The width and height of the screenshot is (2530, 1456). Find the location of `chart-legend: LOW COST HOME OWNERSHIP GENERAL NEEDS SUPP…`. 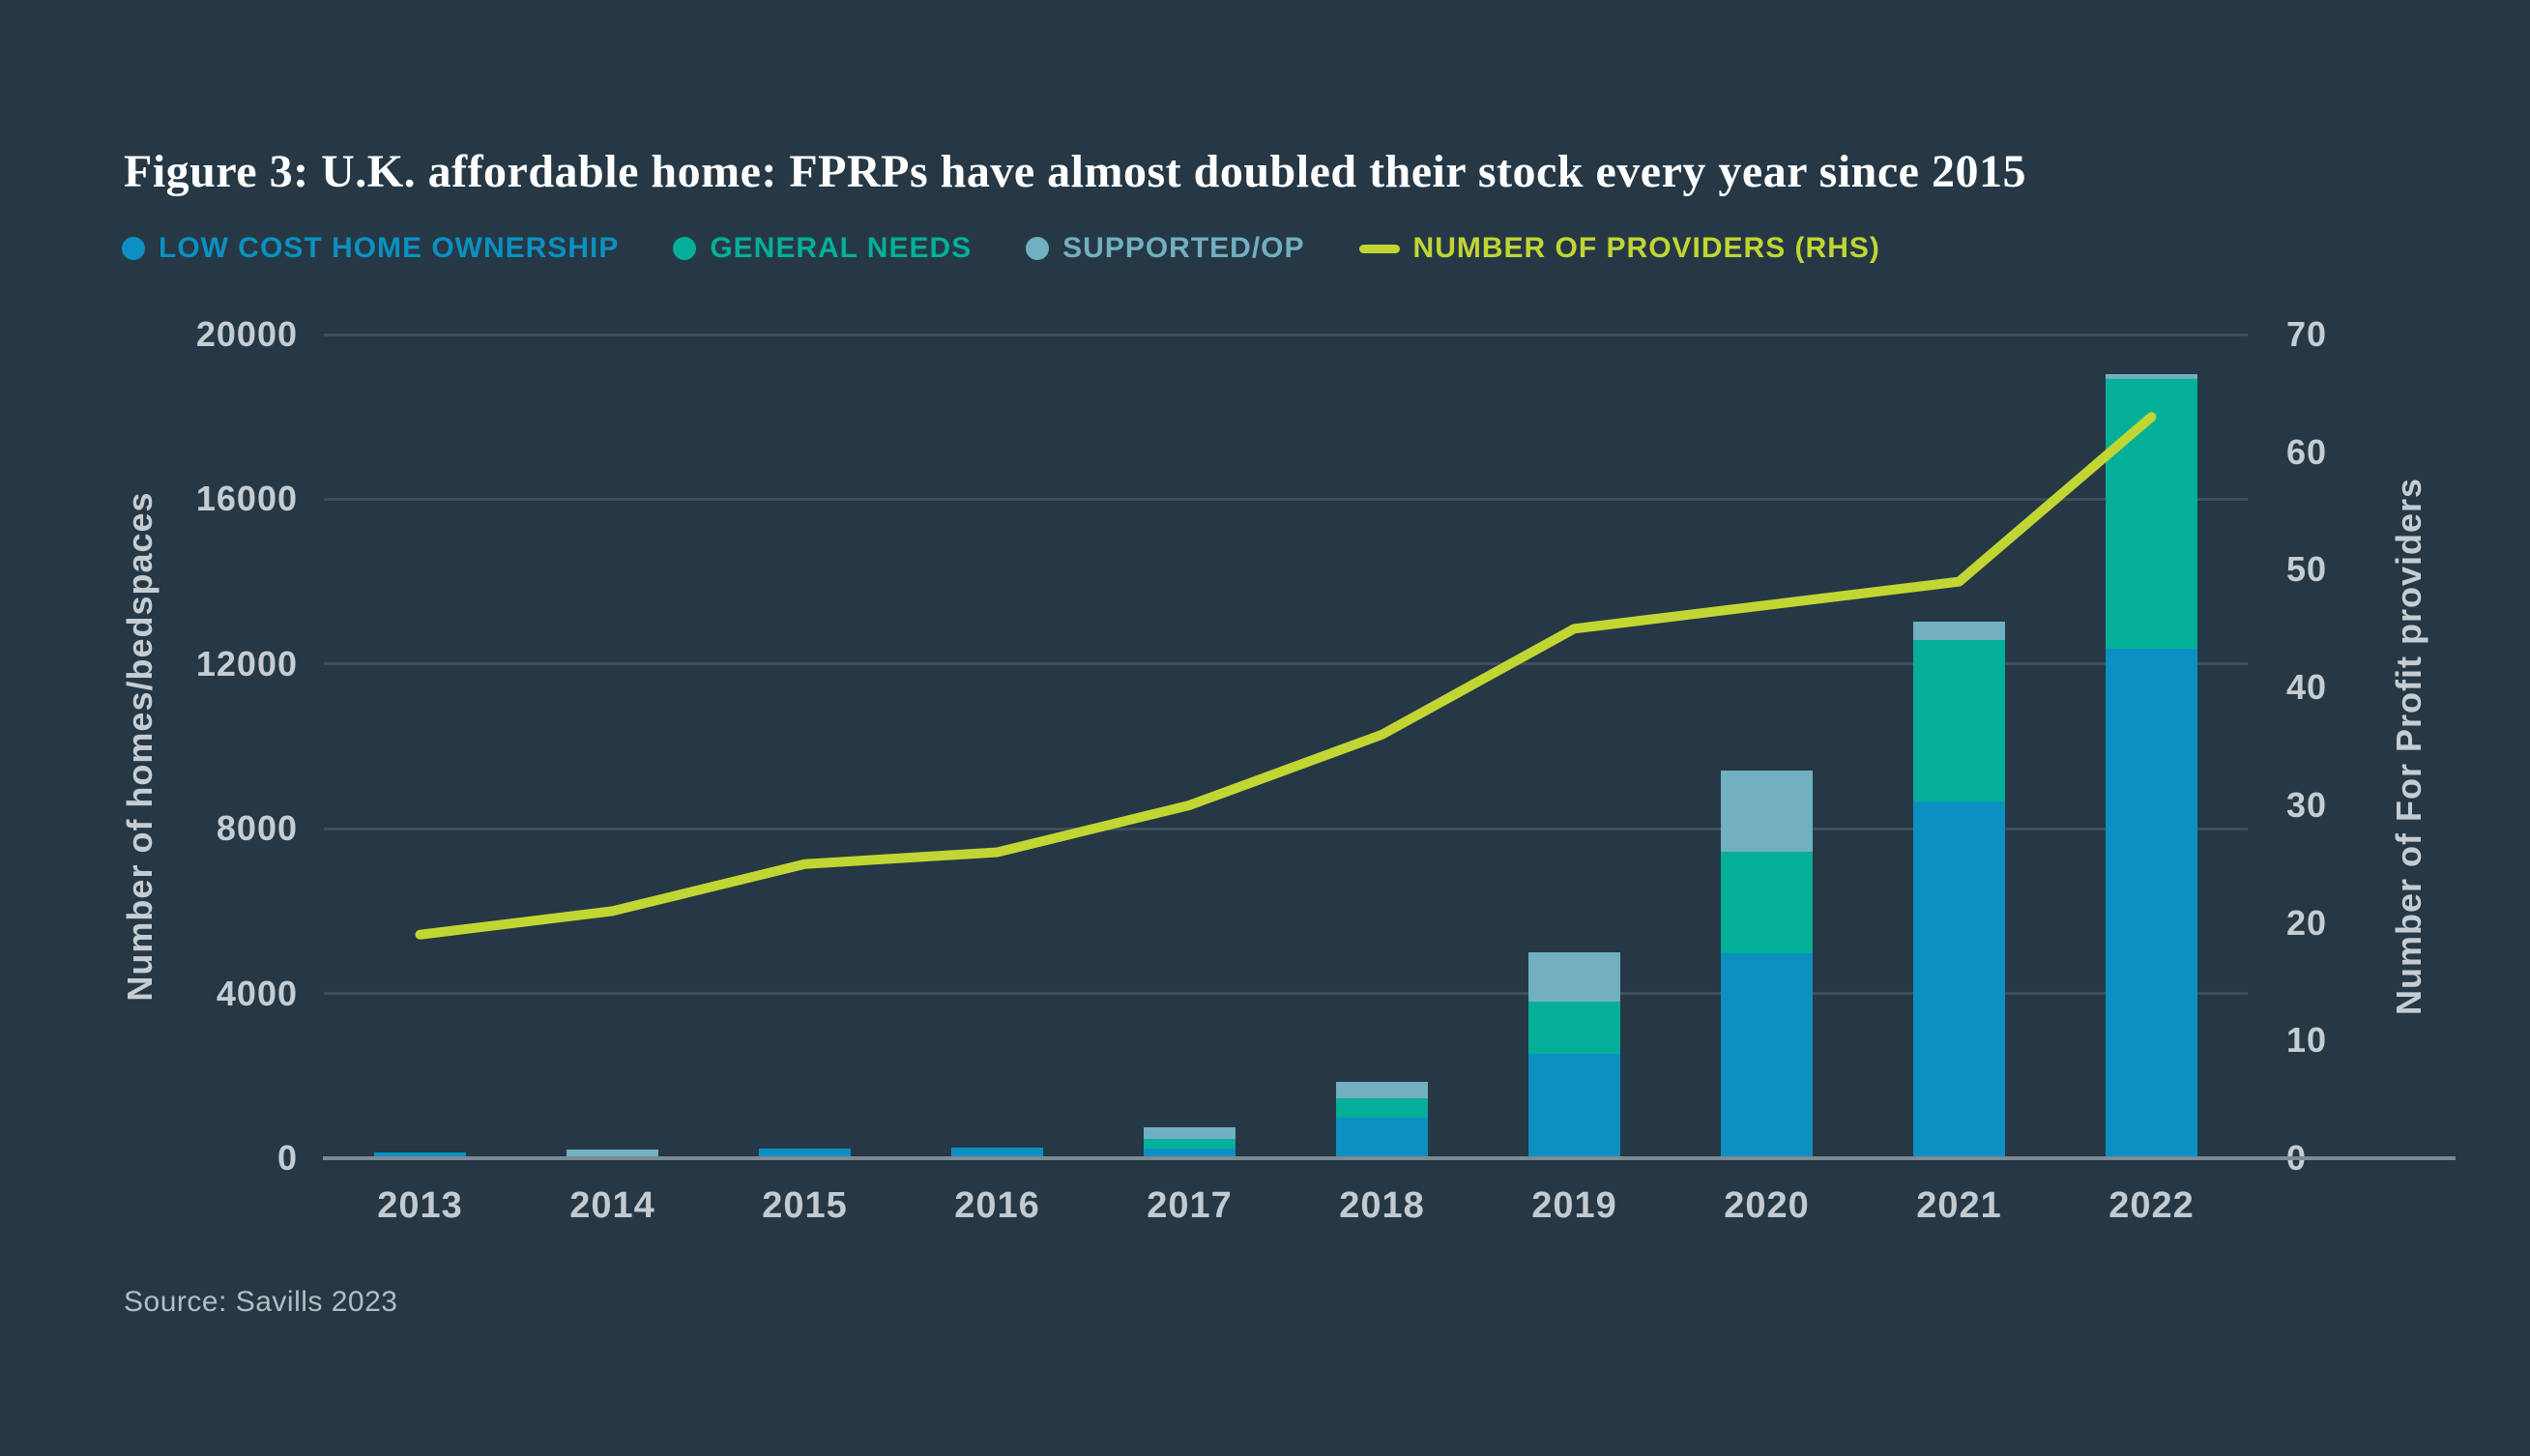

chart-legend: LOW COST HOME OWNERSHIP GENERAL NEEDS SUPP… is located at coordinates (1001, 249).